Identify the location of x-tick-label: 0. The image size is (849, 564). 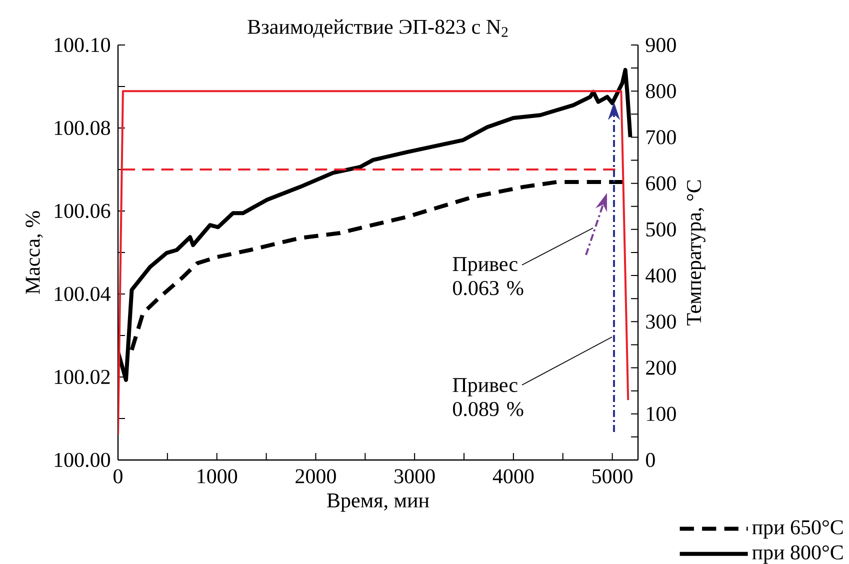
(118, 476).